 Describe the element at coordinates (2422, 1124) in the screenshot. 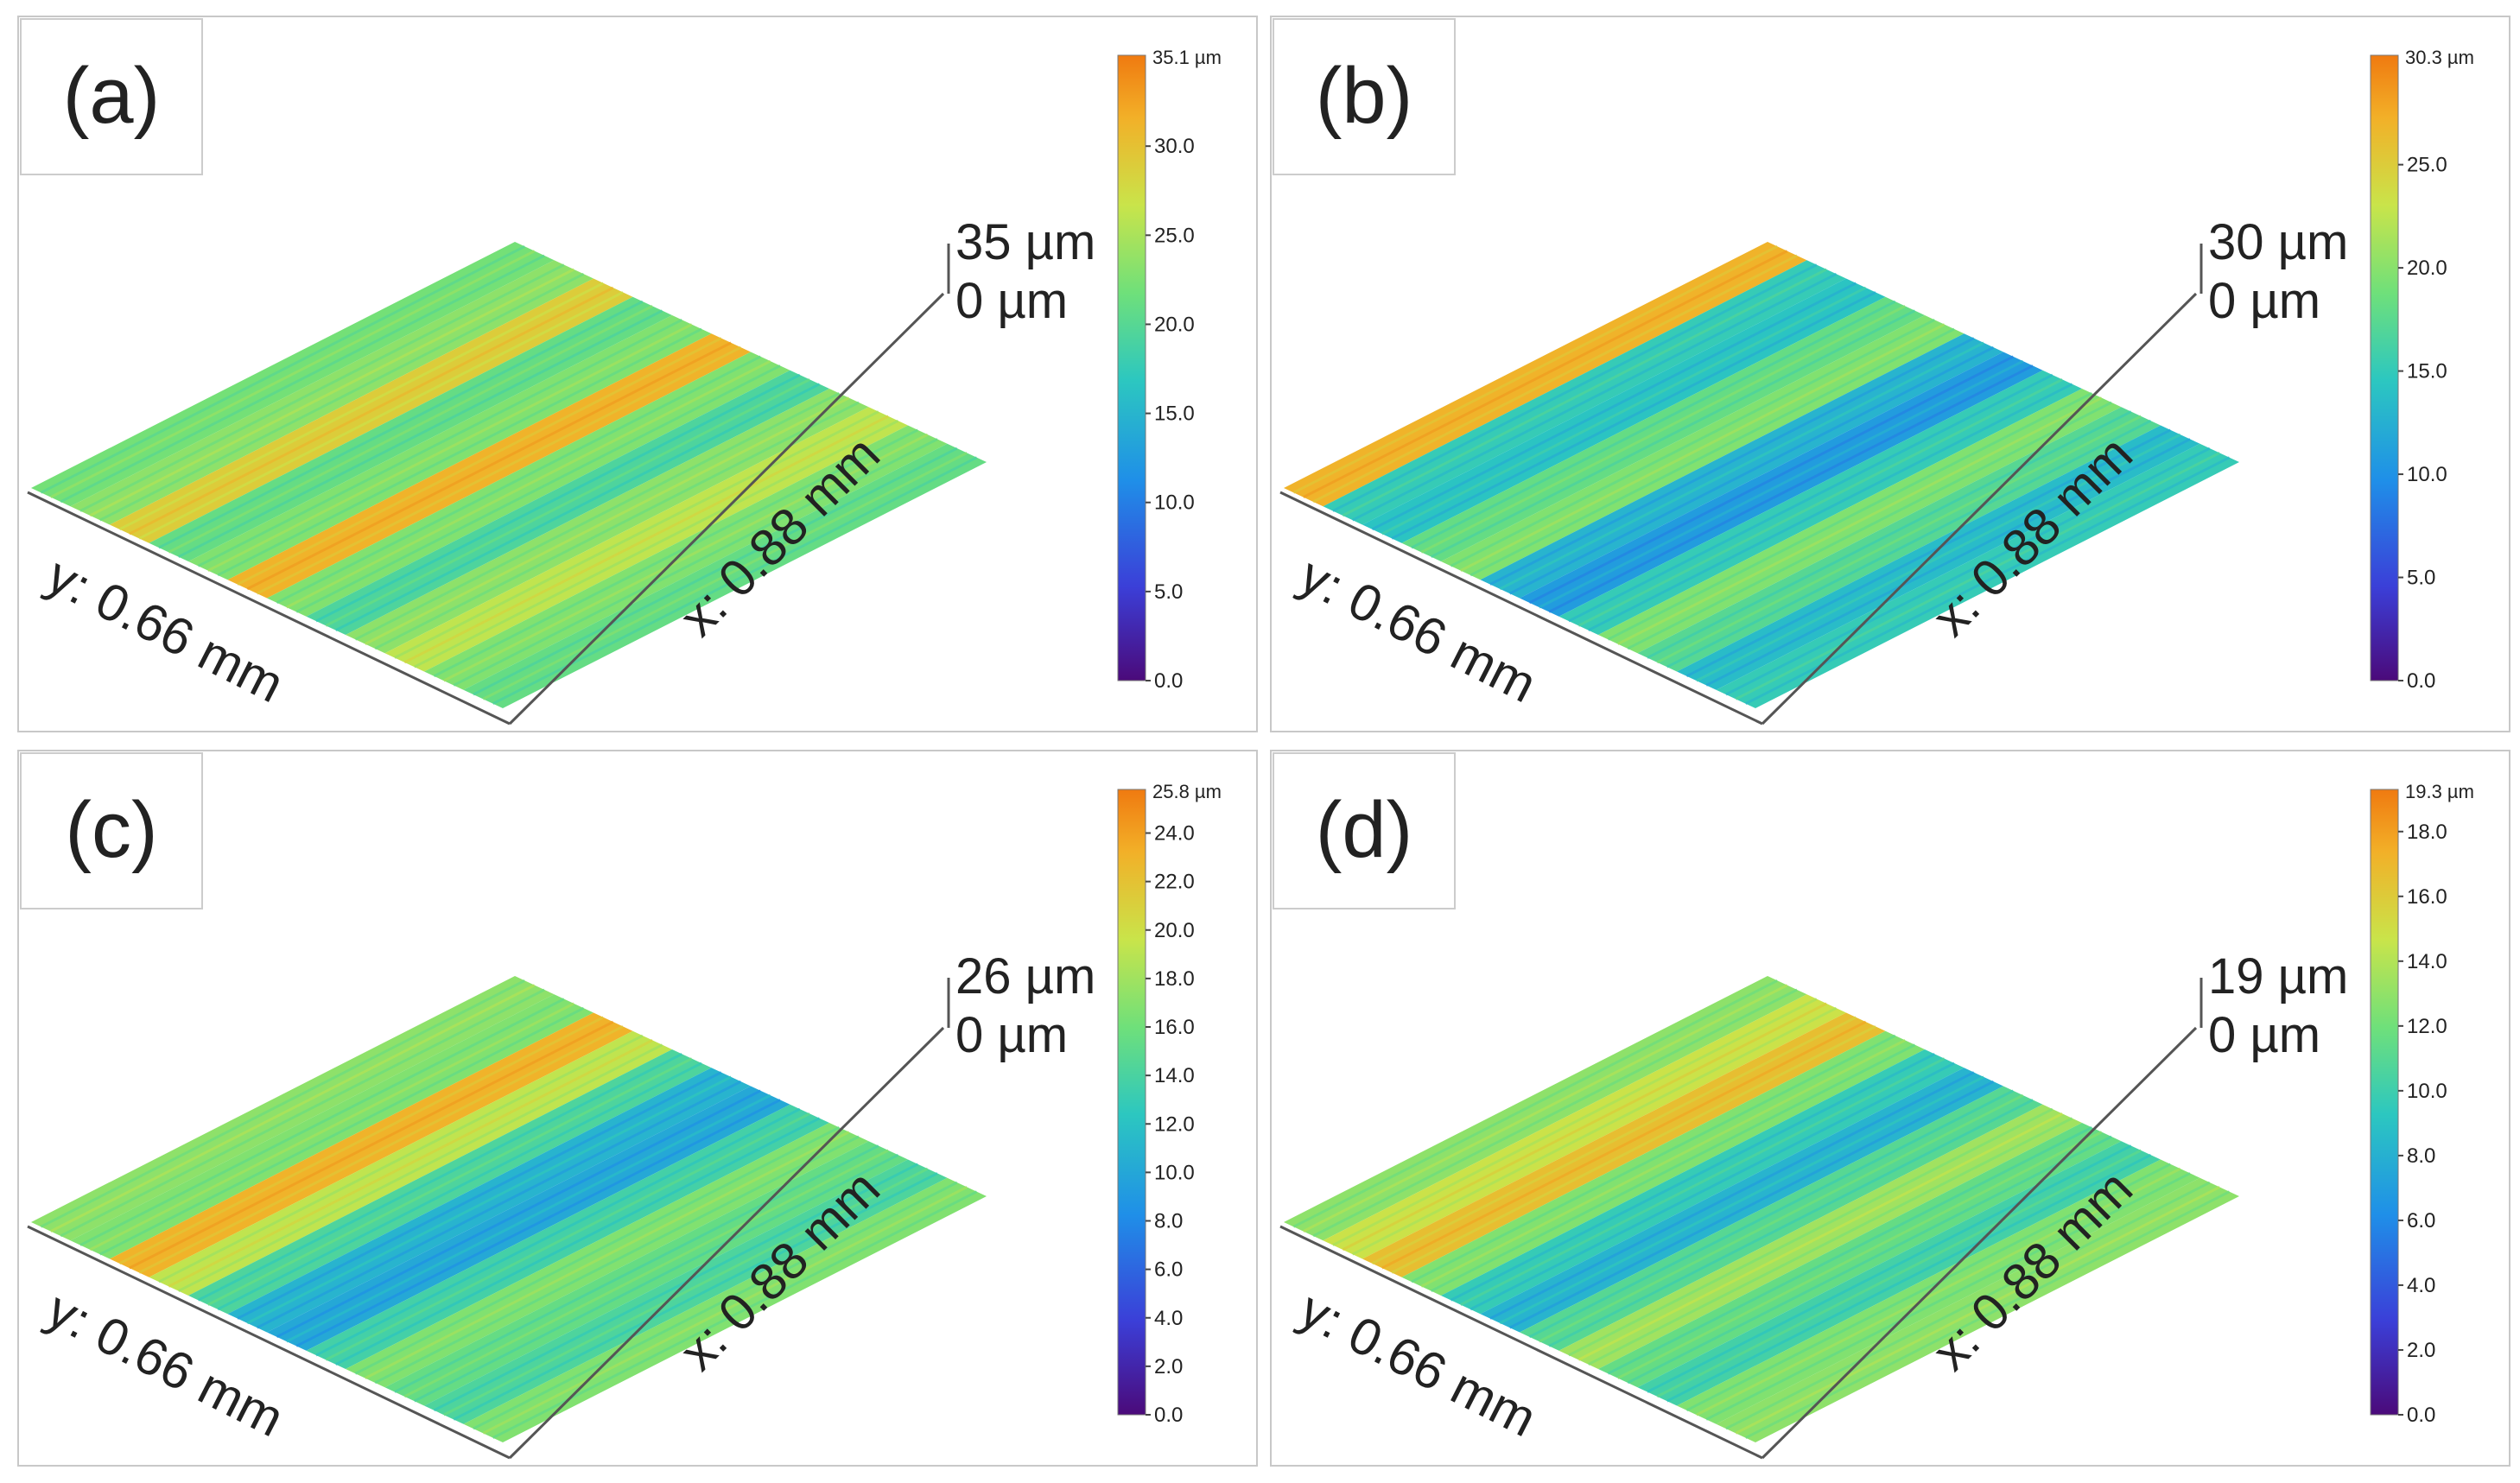

I see `colorbar-ticks: 18.0 16.0 14.0 12.0 10.0 8.0 6.0 4.0 2.0 0.0` at that location.